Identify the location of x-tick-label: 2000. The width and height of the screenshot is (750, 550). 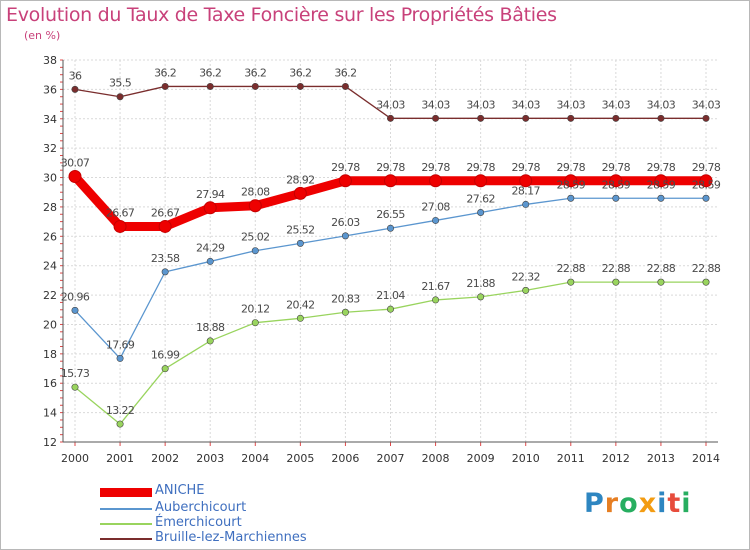
(75, 458).